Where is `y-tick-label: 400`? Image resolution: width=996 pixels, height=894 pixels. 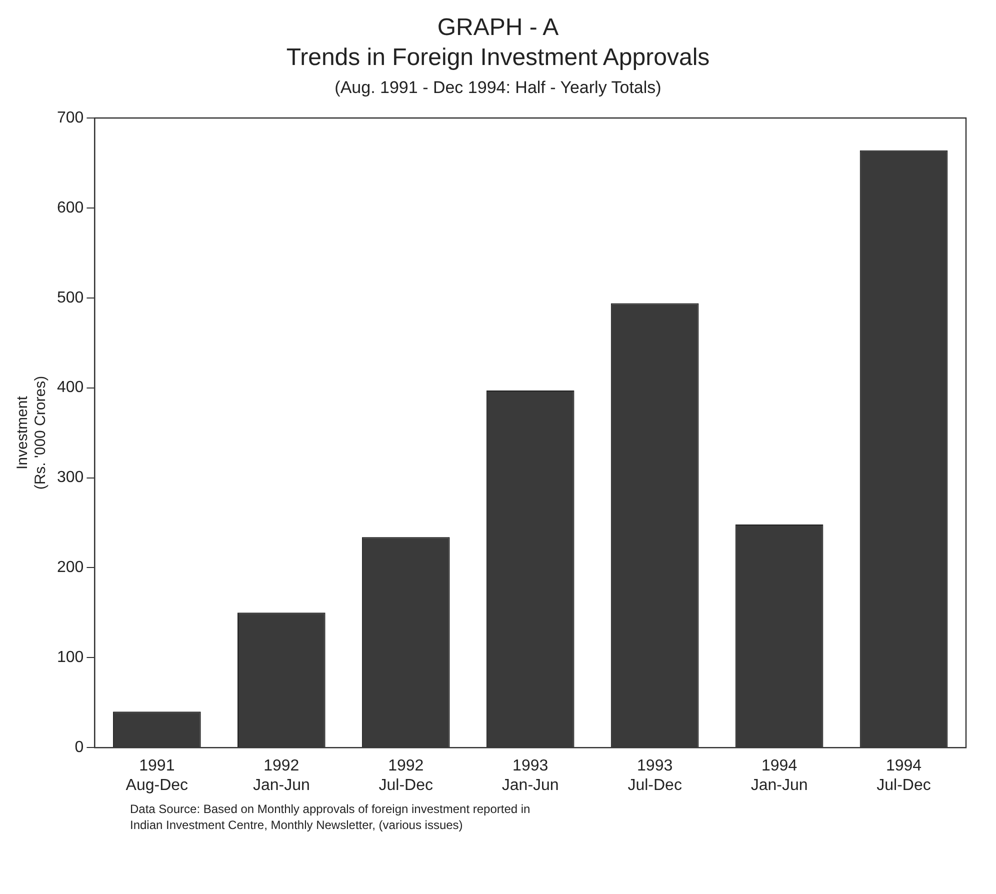 y-tick-label: 400 is located at coordinates (70, 387).